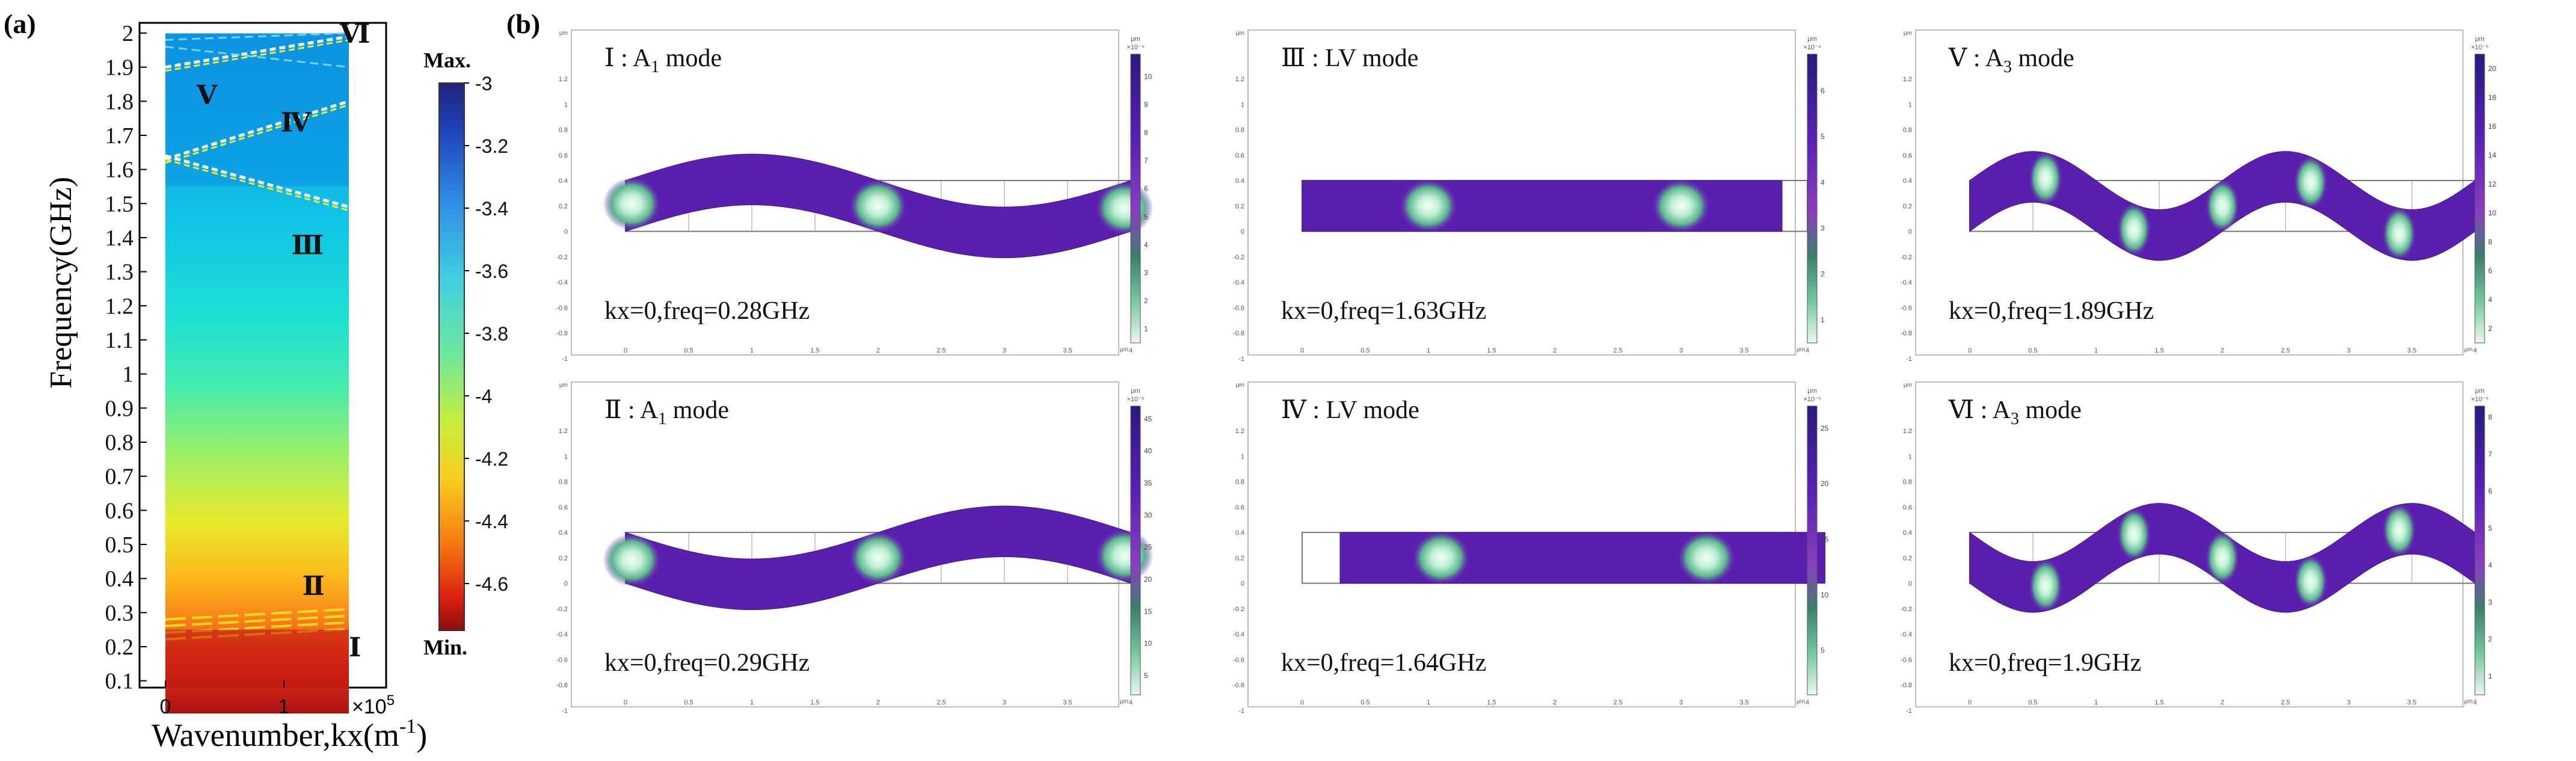 Image resolution: width=2576 pixels, height=761 pixels. Describe the element at coordinates (1825, 428) in the screenshot. I see `colorbar-tick-label: 25` at that location.